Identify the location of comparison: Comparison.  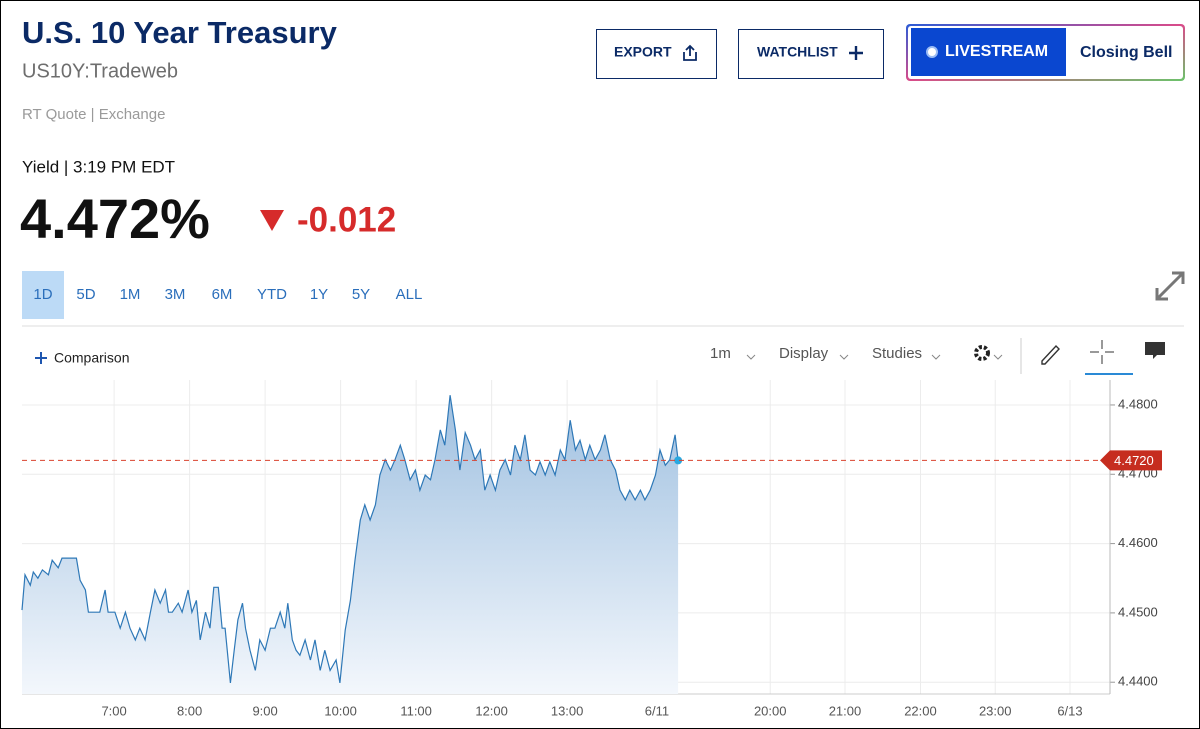
(91, 358).